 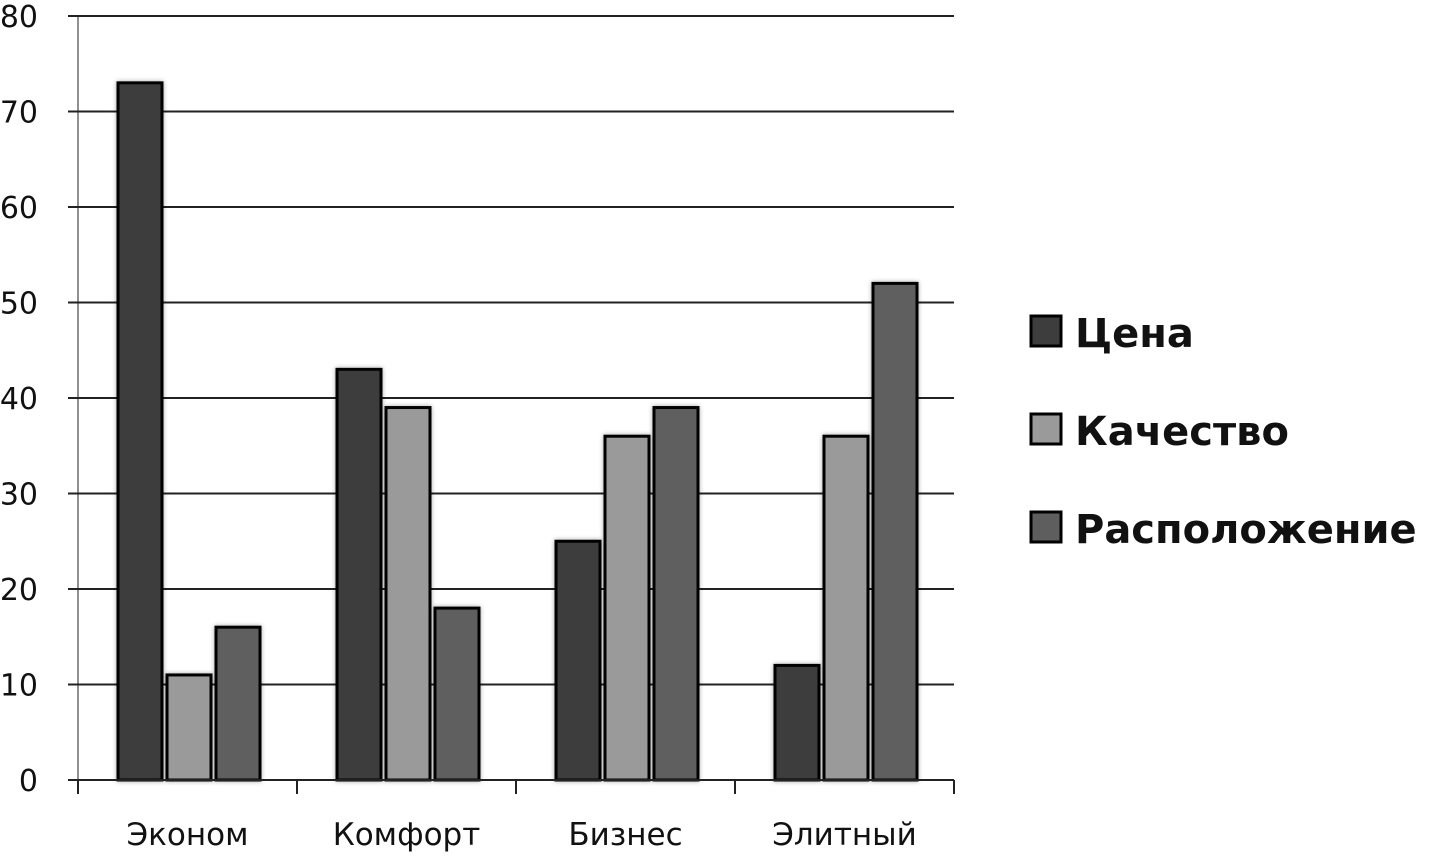 I want to click on y-tick-label: 50, so click(x=19, y=304).